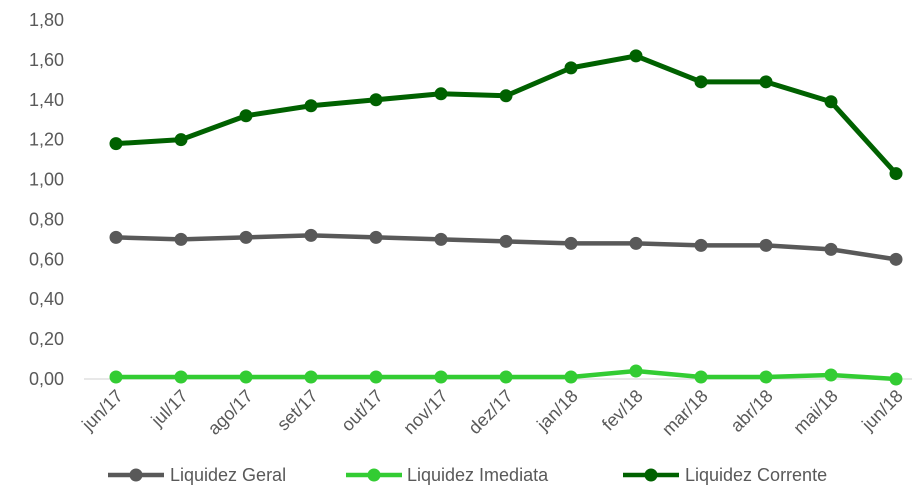 Image resolution: width=915 pixels, height=493 pixels. I want to click on y-tick-label: 0,20, so click(46, 339).